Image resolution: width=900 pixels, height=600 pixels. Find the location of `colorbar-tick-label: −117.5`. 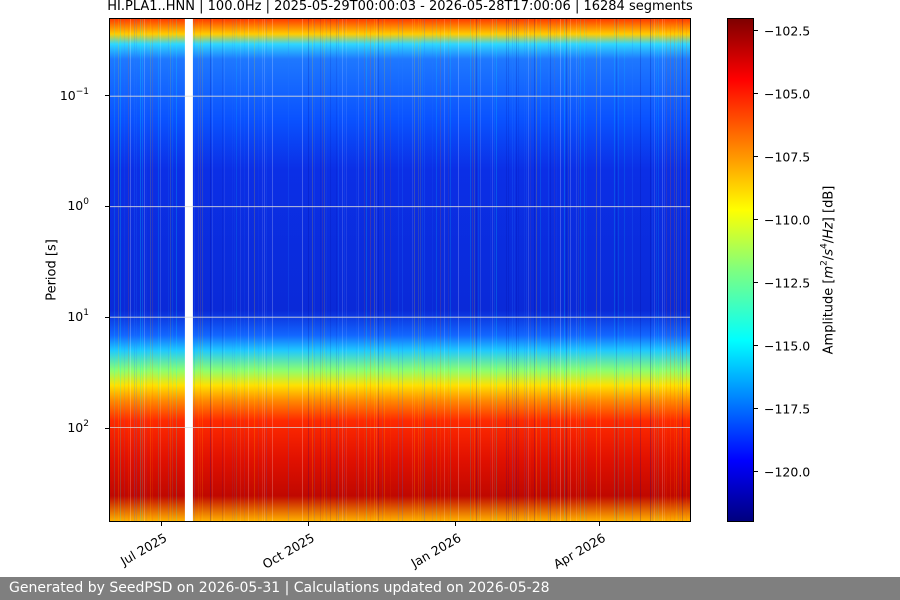

colorbar-tick-label: −117.5 is located at coordinates (787, 409).